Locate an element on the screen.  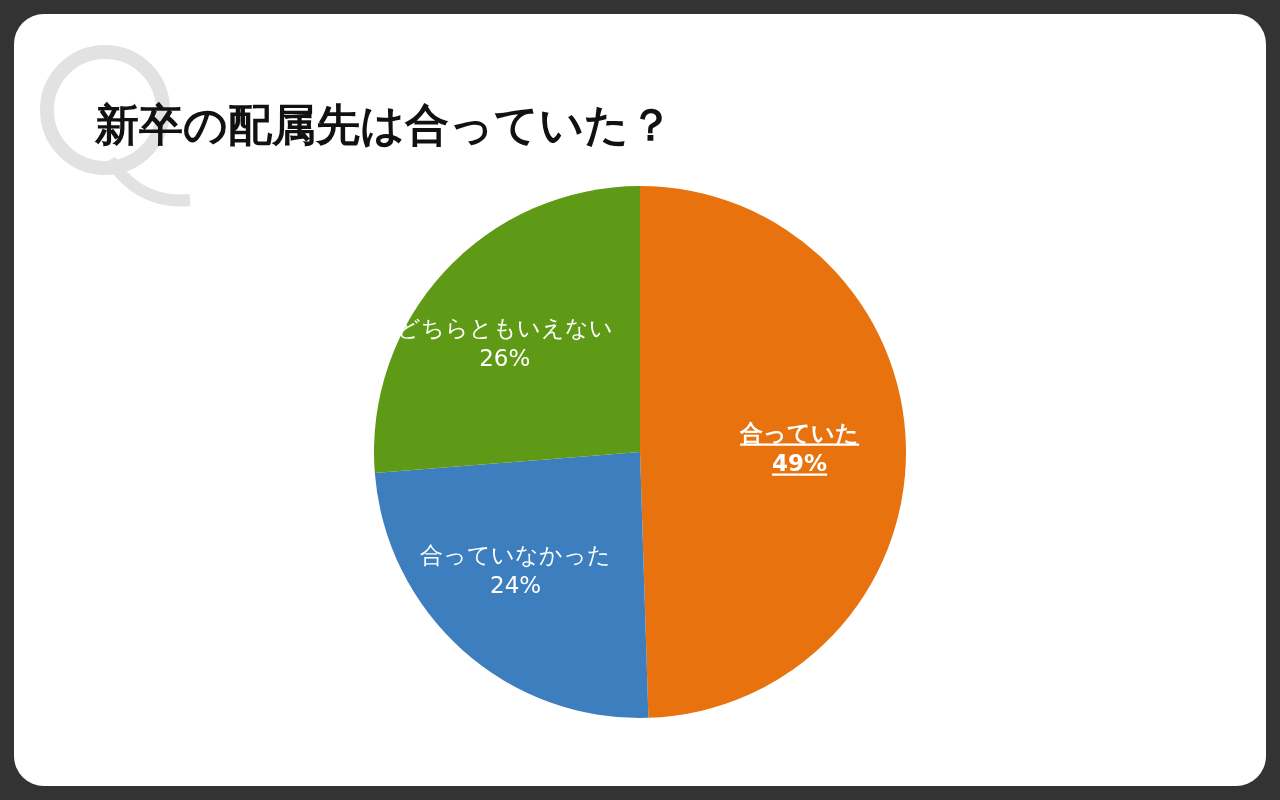
slice-label: 合っていなかった is located at coordinates (516, 554).